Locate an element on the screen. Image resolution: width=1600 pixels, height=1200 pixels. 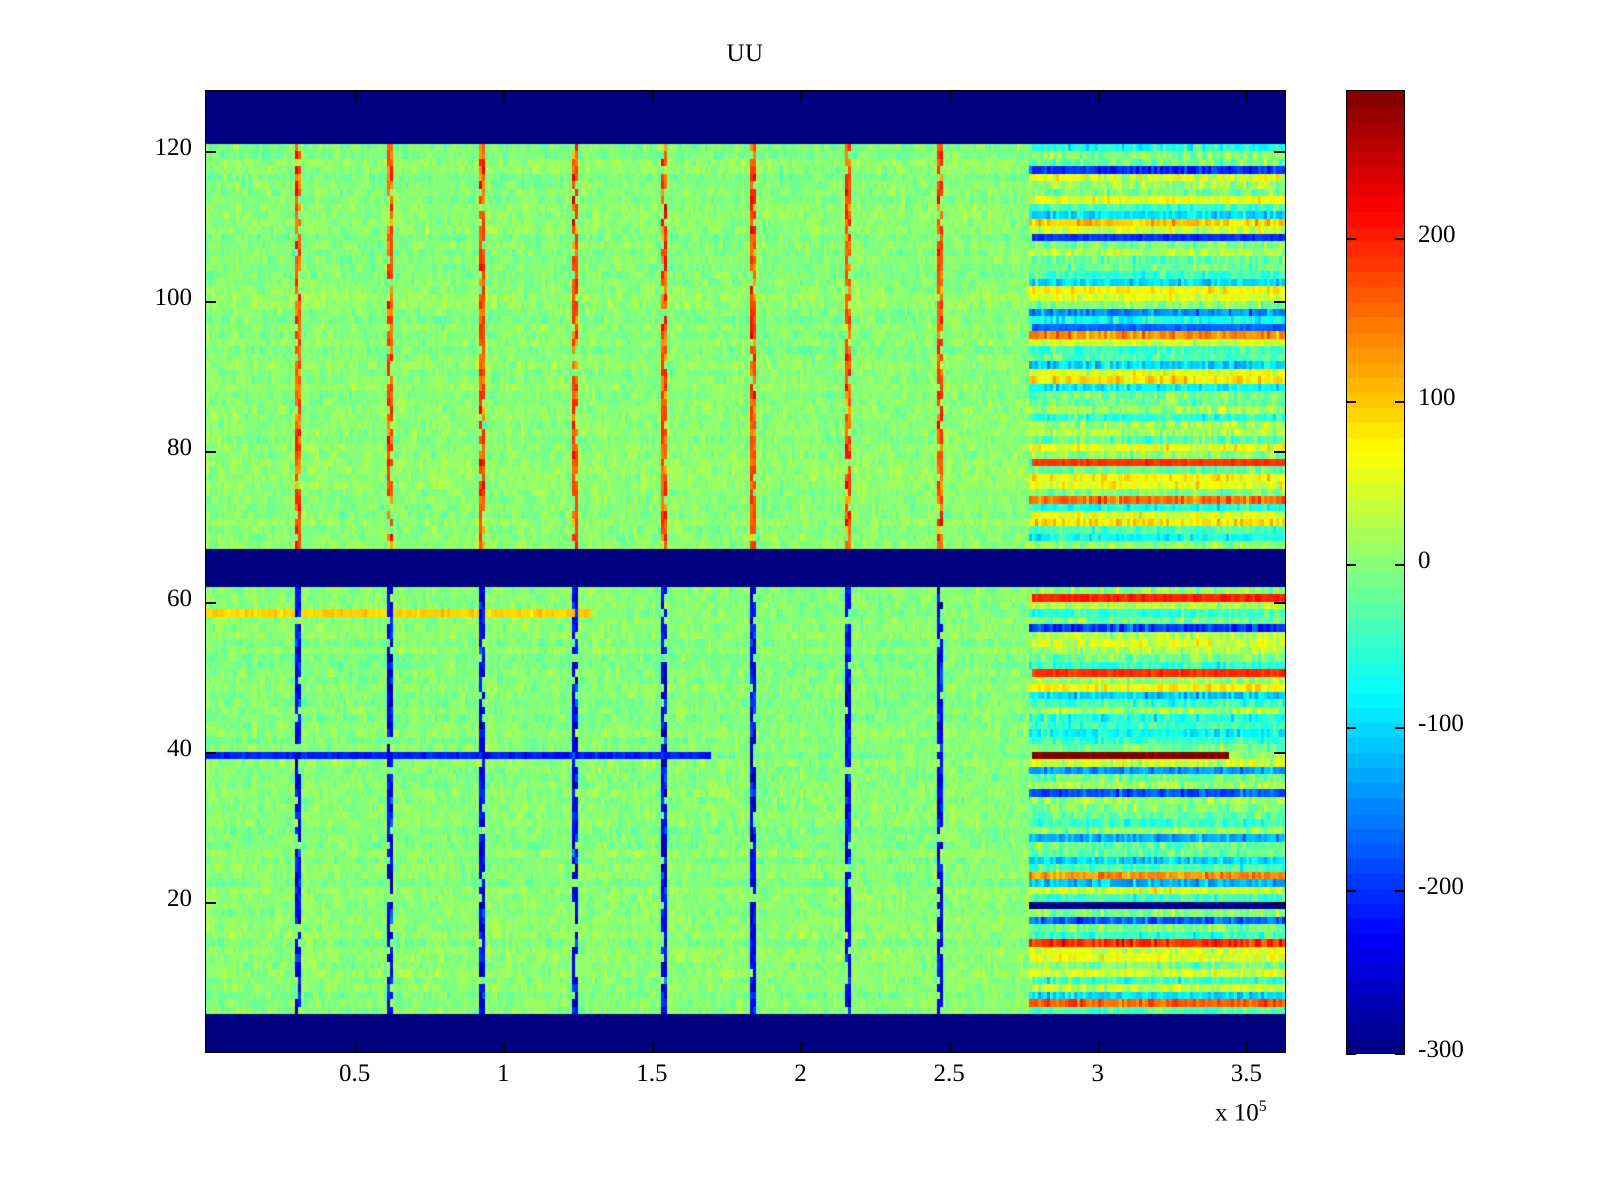
y-axis-tick-label: 60 is located at coordinates (179, 598).